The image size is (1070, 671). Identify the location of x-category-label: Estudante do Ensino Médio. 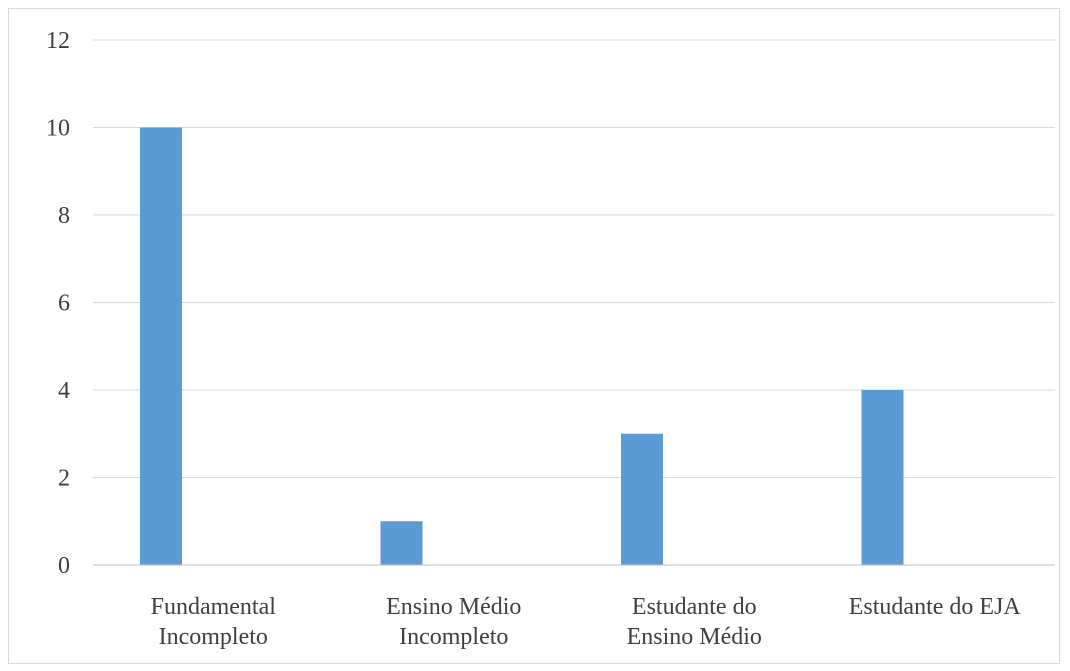
(694, 622).